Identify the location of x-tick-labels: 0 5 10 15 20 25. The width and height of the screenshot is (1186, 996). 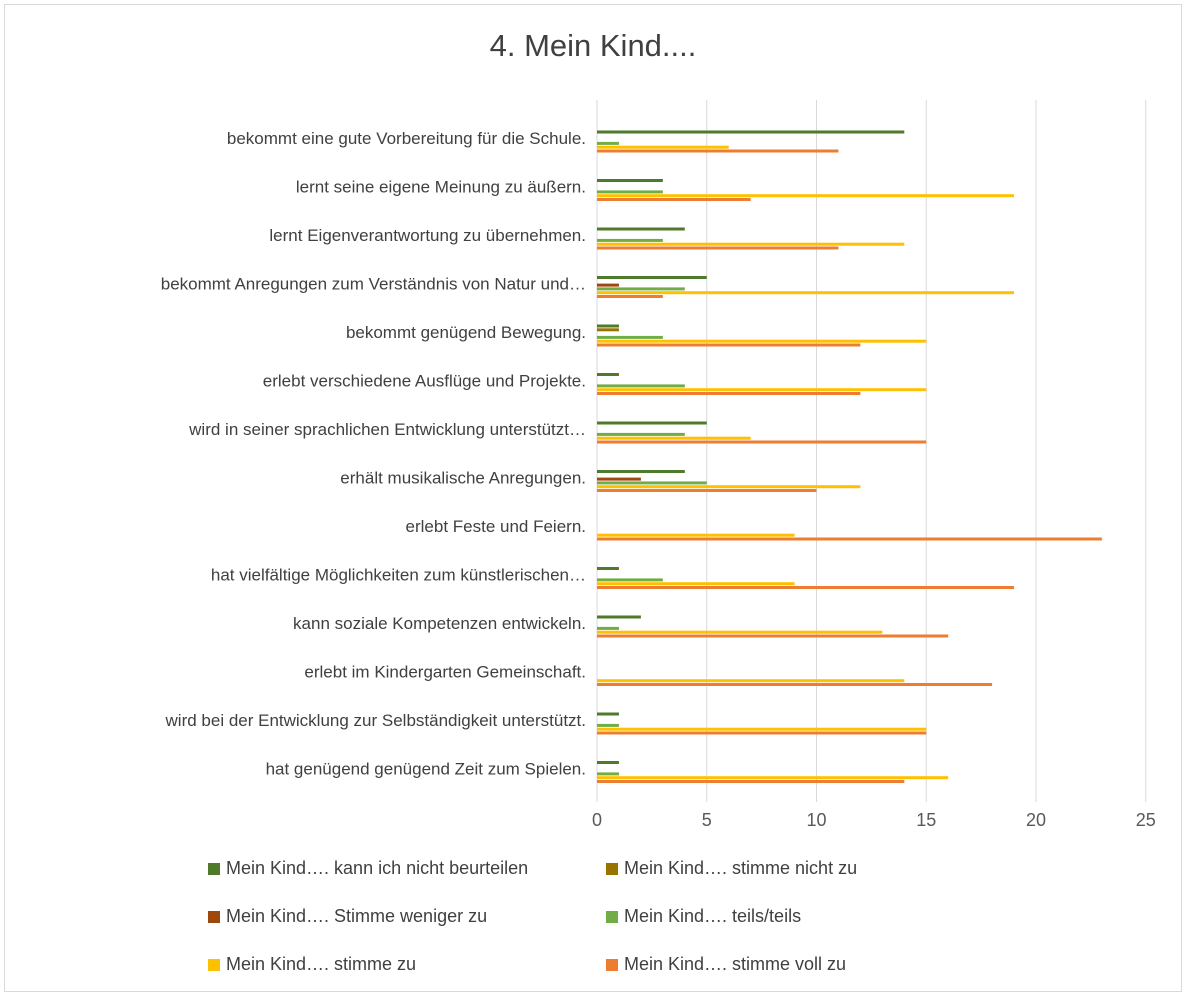
(874, 820).